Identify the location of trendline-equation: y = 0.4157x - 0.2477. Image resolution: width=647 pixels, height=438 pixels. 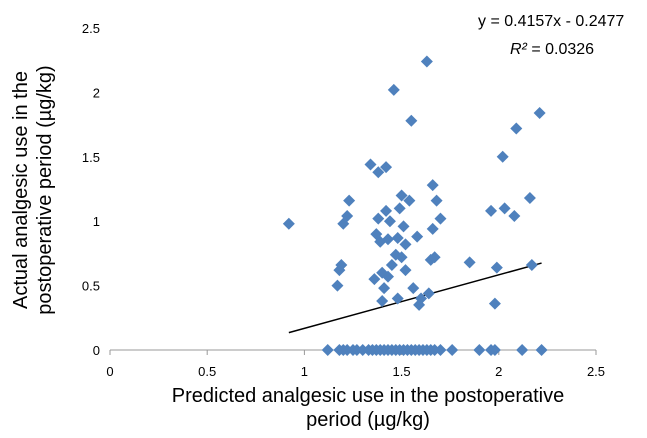
(551, 21).